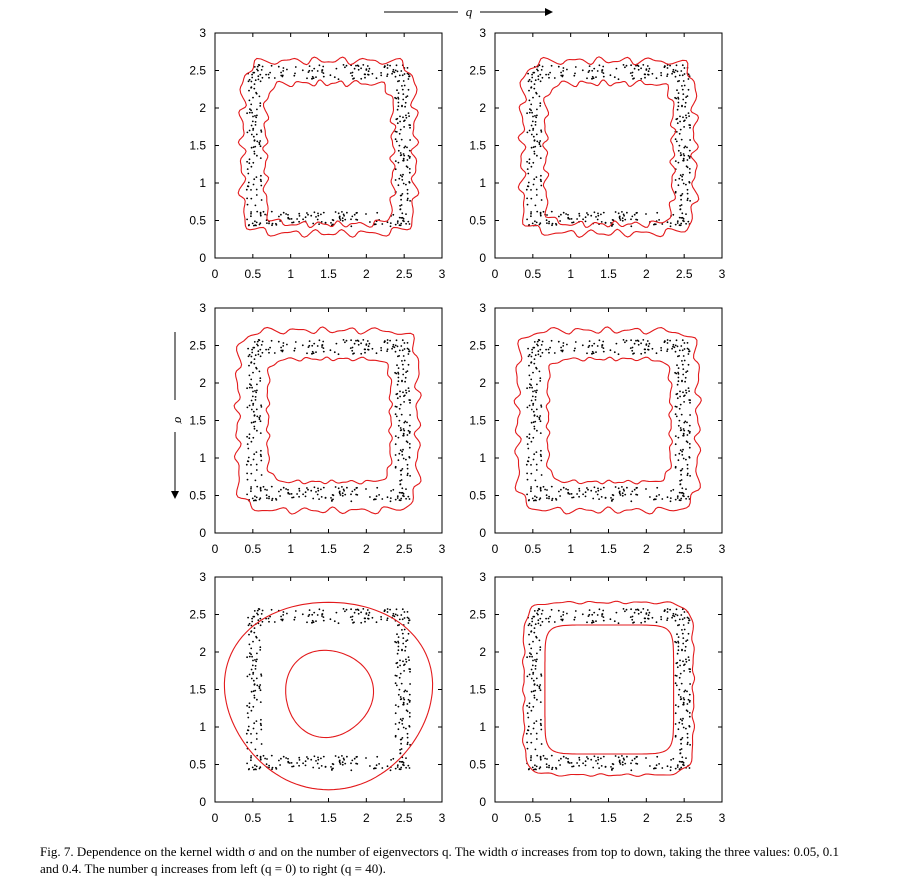 This screenshot has height=891, width=902. Describe the element at coordinates (366, 818) in the screenshot. I see `x-tick-label: 2` at that location.